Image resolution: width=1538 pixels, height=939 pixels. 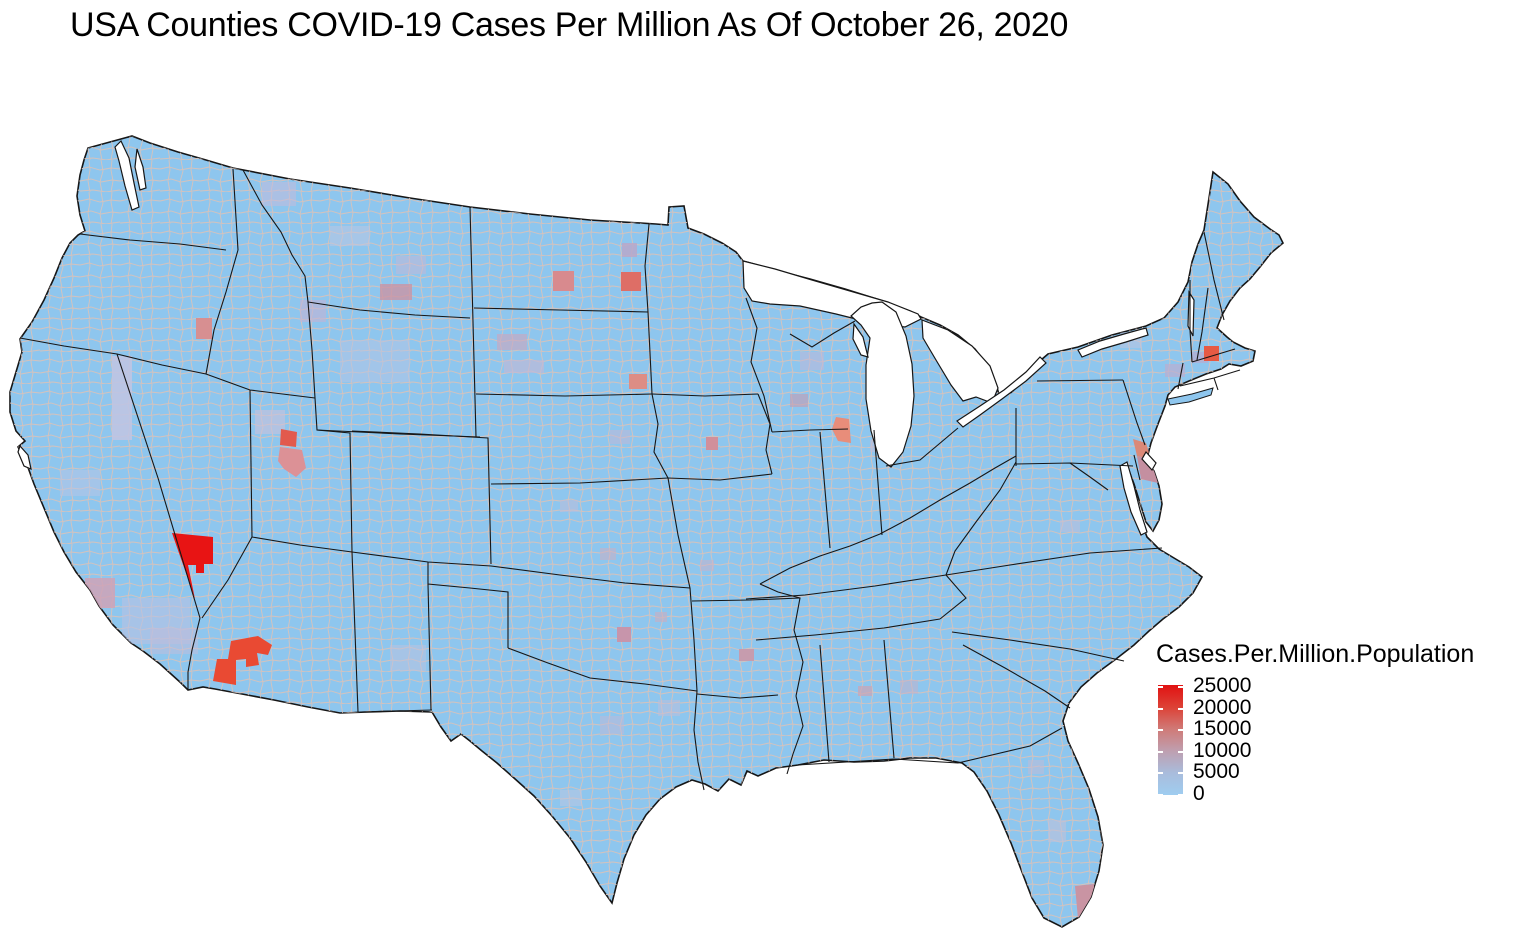 What do you see at coordinates (1222, 729) in the screenshot?
I see `legend-tick-label: 15000` at bounding box center [1222, 729].